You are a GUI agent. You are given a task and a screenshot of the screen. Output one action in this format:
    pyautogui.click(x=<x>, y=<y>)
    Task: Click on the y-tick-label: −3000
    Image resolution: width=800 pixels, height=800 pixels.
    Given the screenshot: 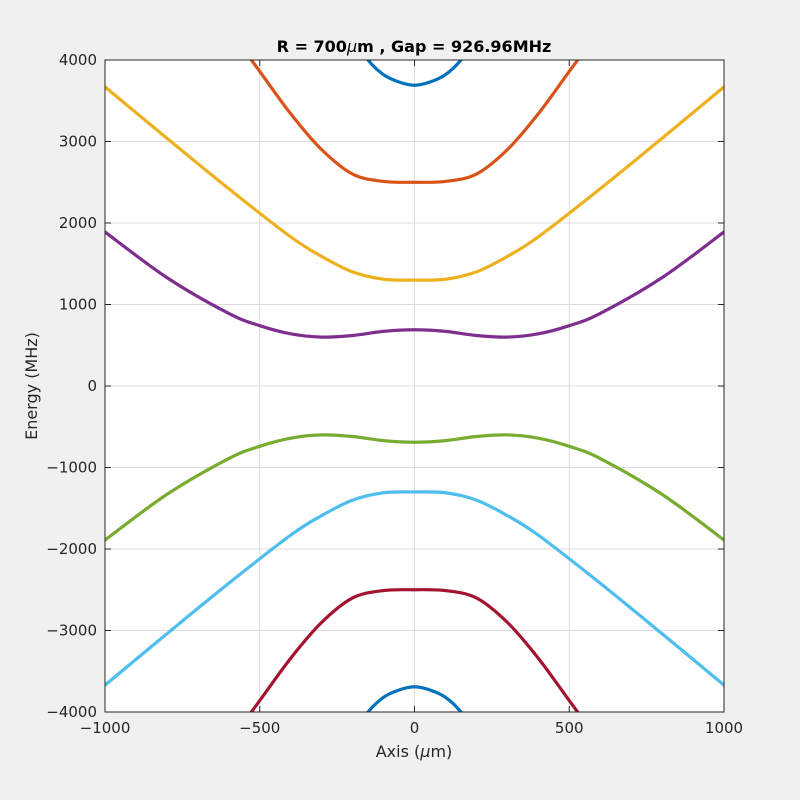 What is the action you would take?
    pyautogui.click(x=71, y=631)
    